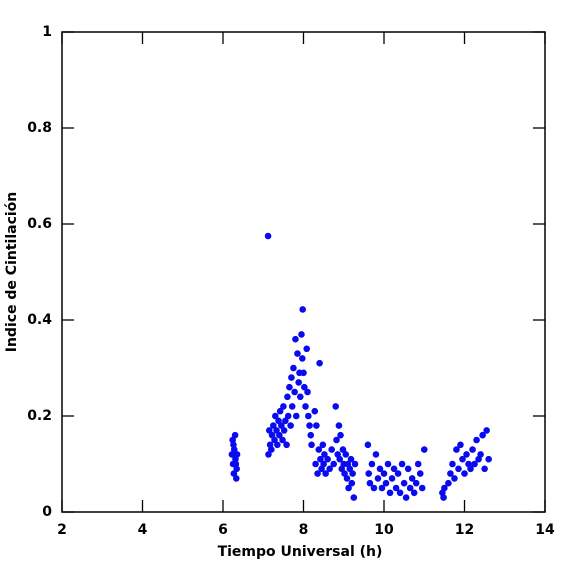  What do you see at coordinates (464, 530) in the screenshot?
I see `x-tick-label: 12` at bounding box center [464, 530].